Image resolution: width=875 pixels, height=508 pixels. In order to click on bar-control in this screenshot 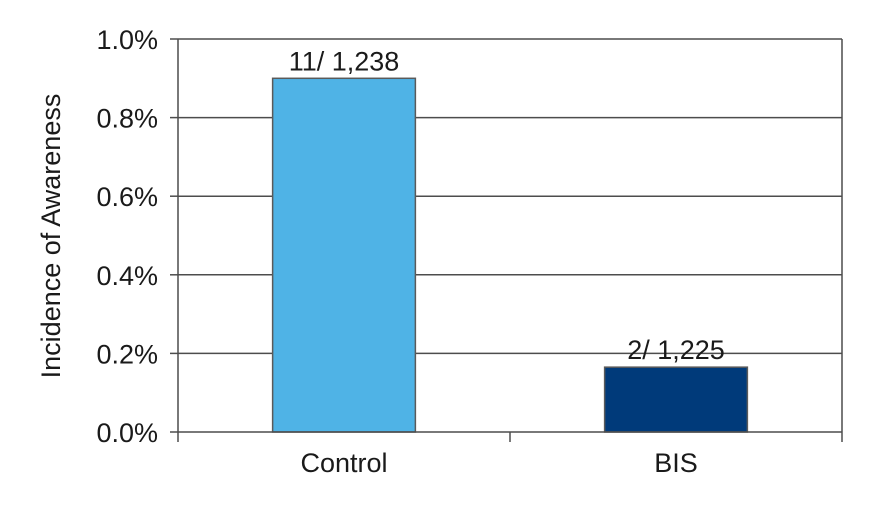, I will do `click(344, 255)`.